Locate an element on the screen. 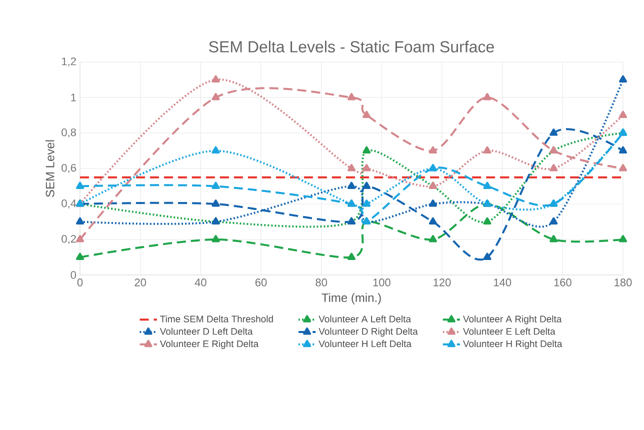  x-tick-label: 140 is located at coordinates (503, 282).